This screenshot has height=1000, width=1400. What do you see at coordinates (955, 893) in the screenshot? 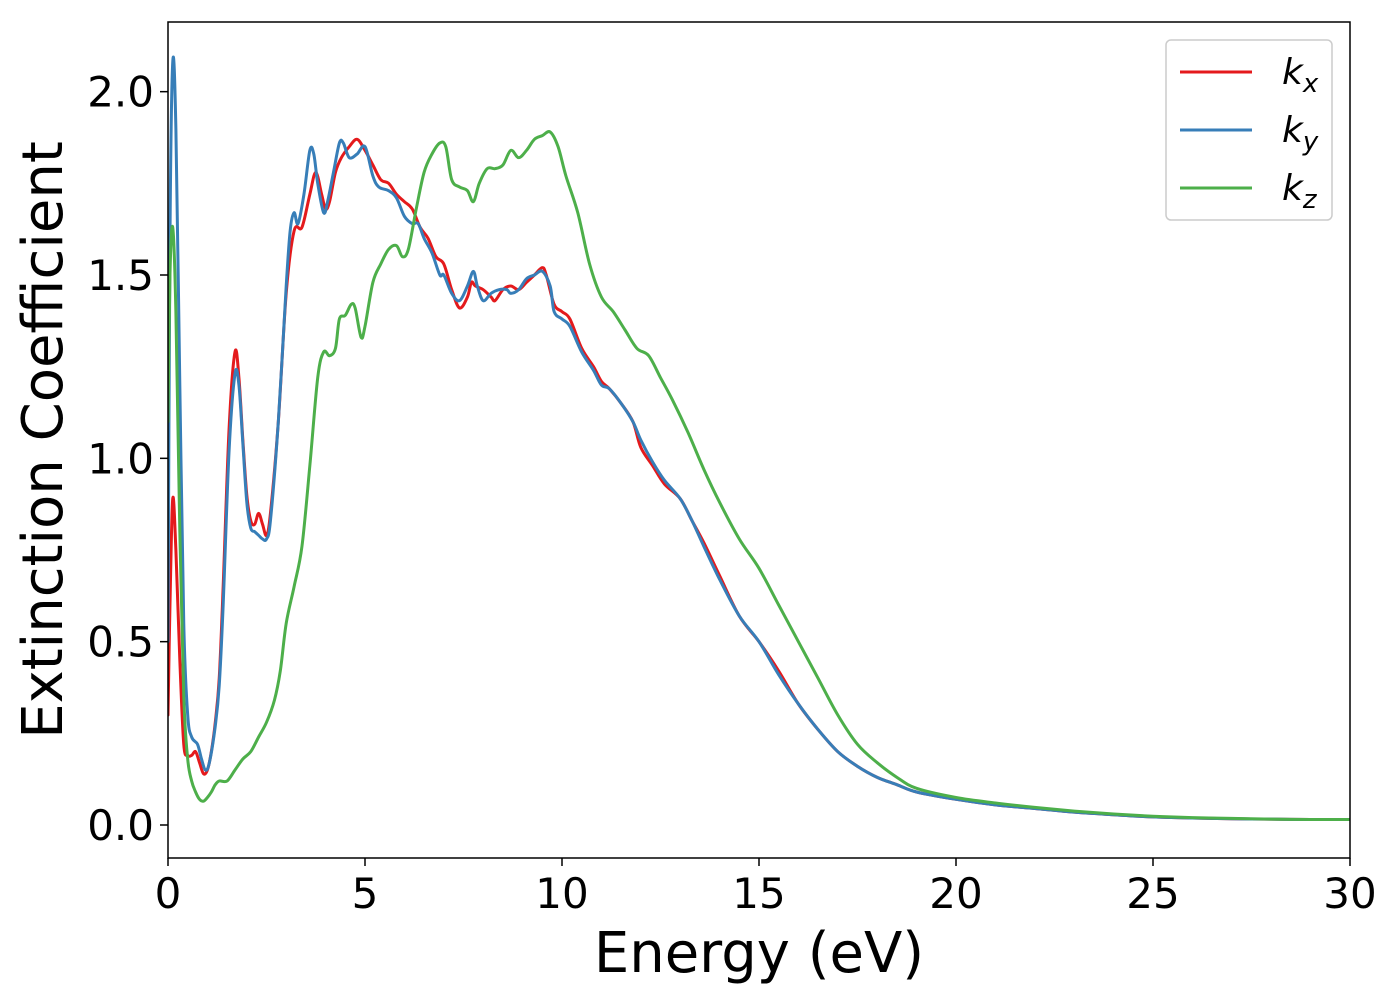
I see `x-tick-label: 20` at bounding box center [955, 893].